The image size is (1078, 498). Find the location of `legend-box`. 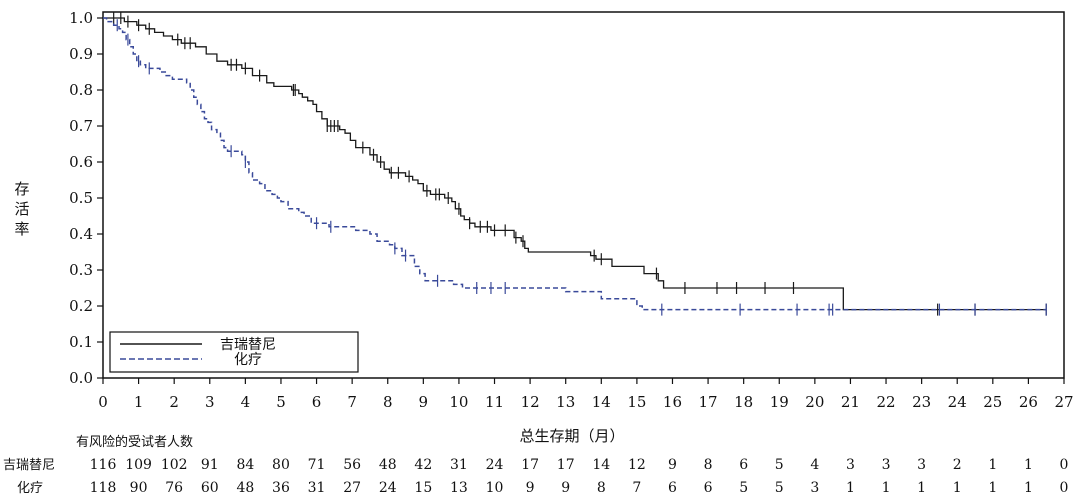

legend-box is located at coordinates (234, 352).